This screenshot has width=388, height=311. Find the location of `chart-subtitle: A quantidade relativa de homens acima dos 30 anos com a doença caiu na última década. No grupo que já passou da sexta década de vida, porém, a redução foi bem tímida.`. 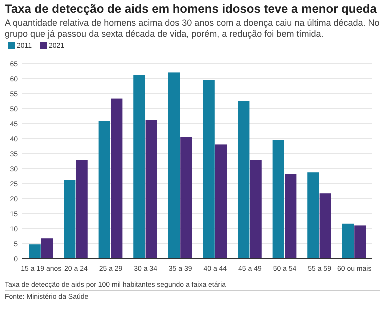

chart-subtitle: A quantidade relativa de homens acima dos 30 anos com a doença caiu na última década. No grupo que já passou da sexta década de vida, porém, a redução foi bem tímida. is located at coordinates (192, 28).